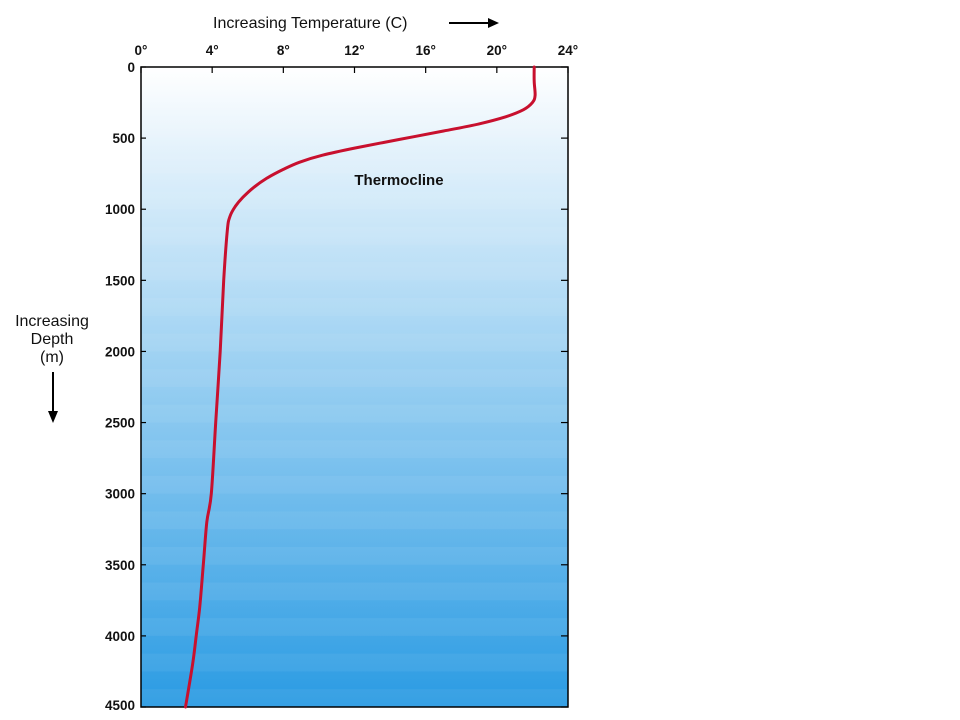 This screenshot has height=720, width=960. I want to click on y-tick-label: 1500, so click(120, 280).